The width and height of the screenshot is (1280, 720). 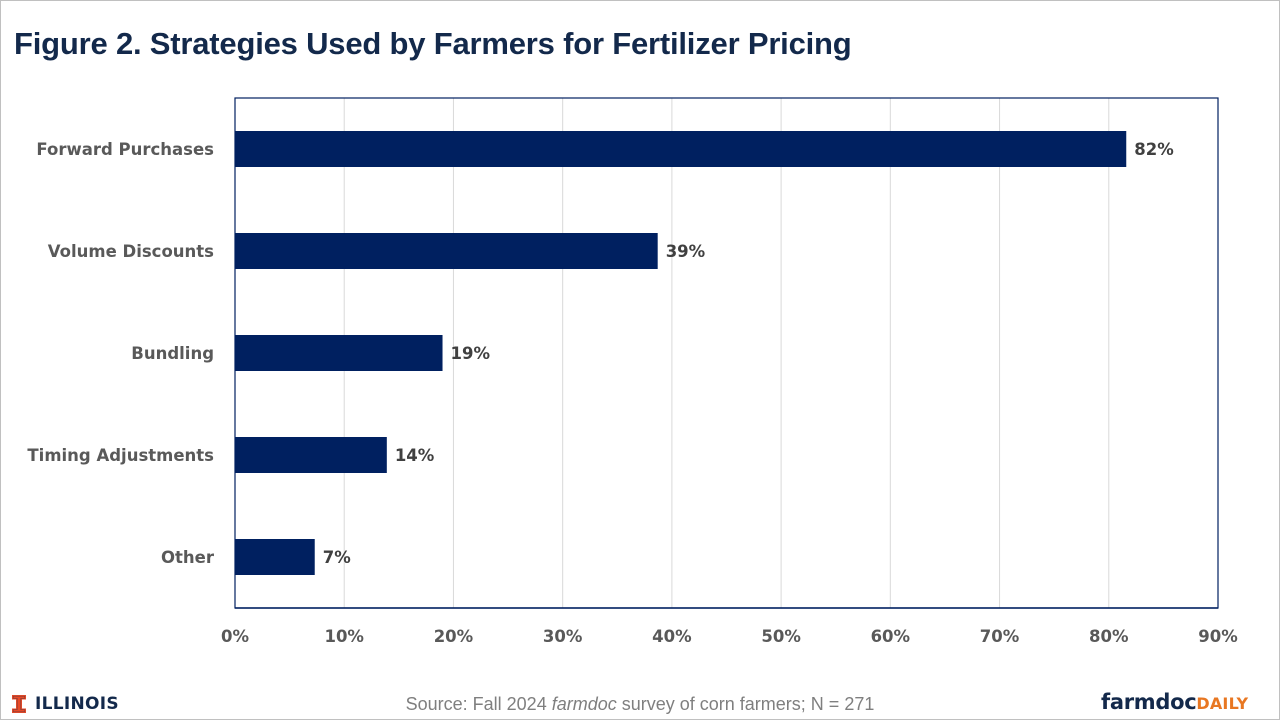 What do you see at coordinates (337, 557) in the screenshot?
I see `data-label: 7%` at bounding box center [337, 557].